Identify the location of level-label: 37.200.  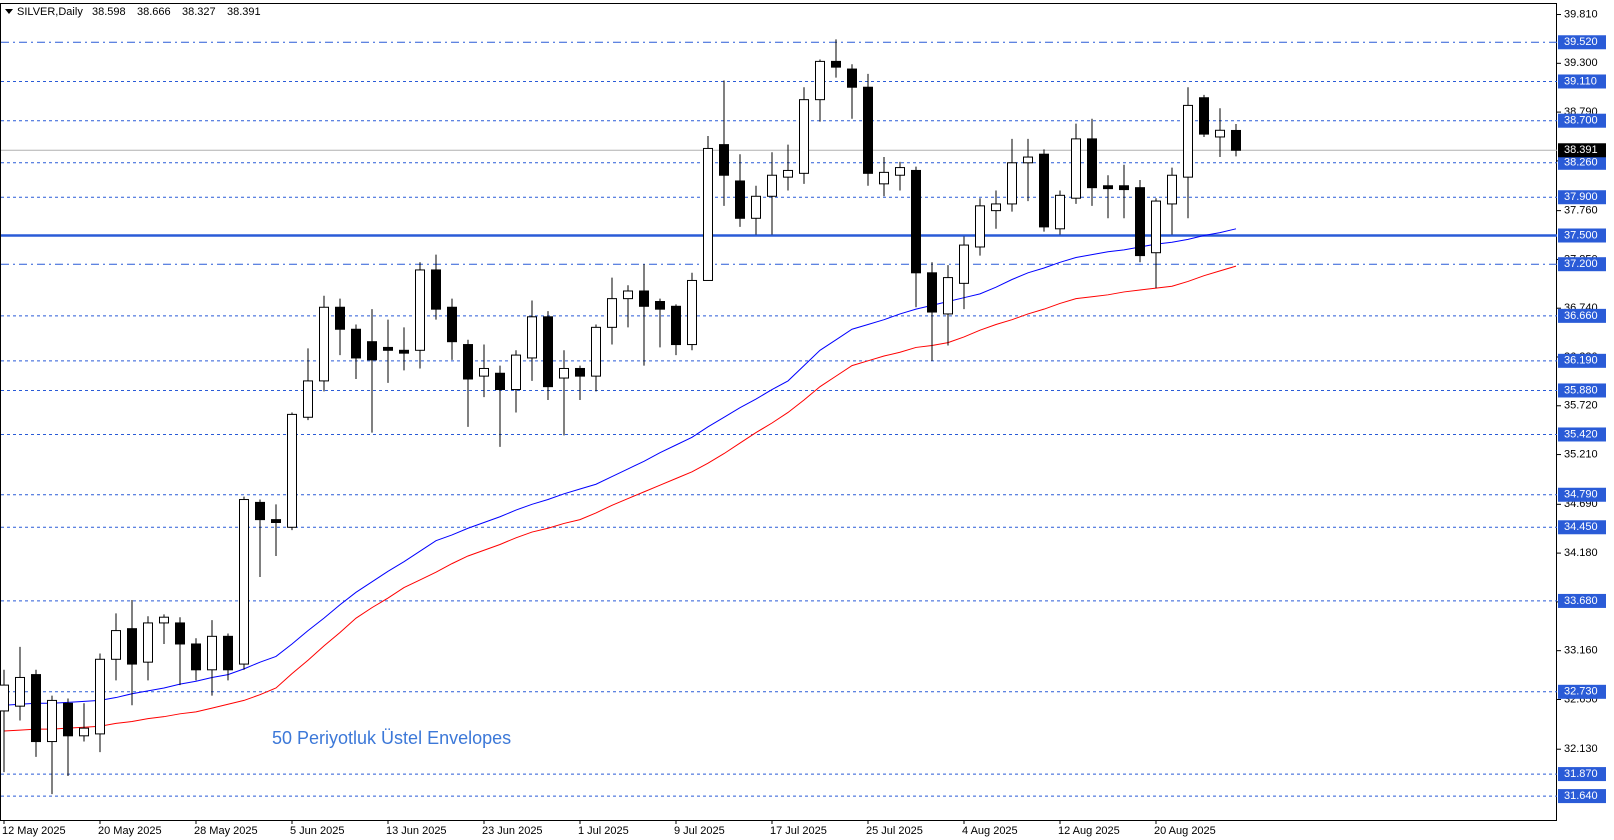
(1581, 264).